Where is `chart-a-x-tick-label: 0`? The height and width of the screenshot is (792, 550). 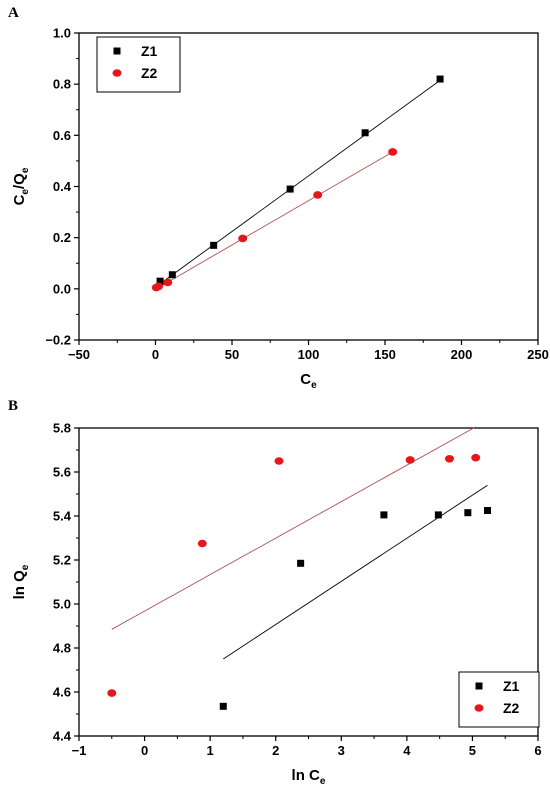
chart-a-x-tick-label: 0 is located at coordinates (155, 354).